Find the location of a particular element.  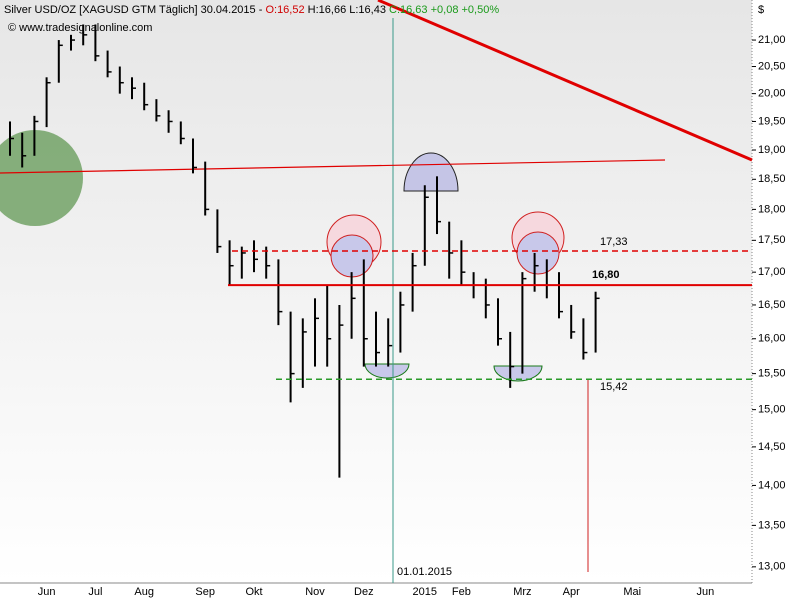

header-low: L:16,43 is located at coordinates (367, 10).